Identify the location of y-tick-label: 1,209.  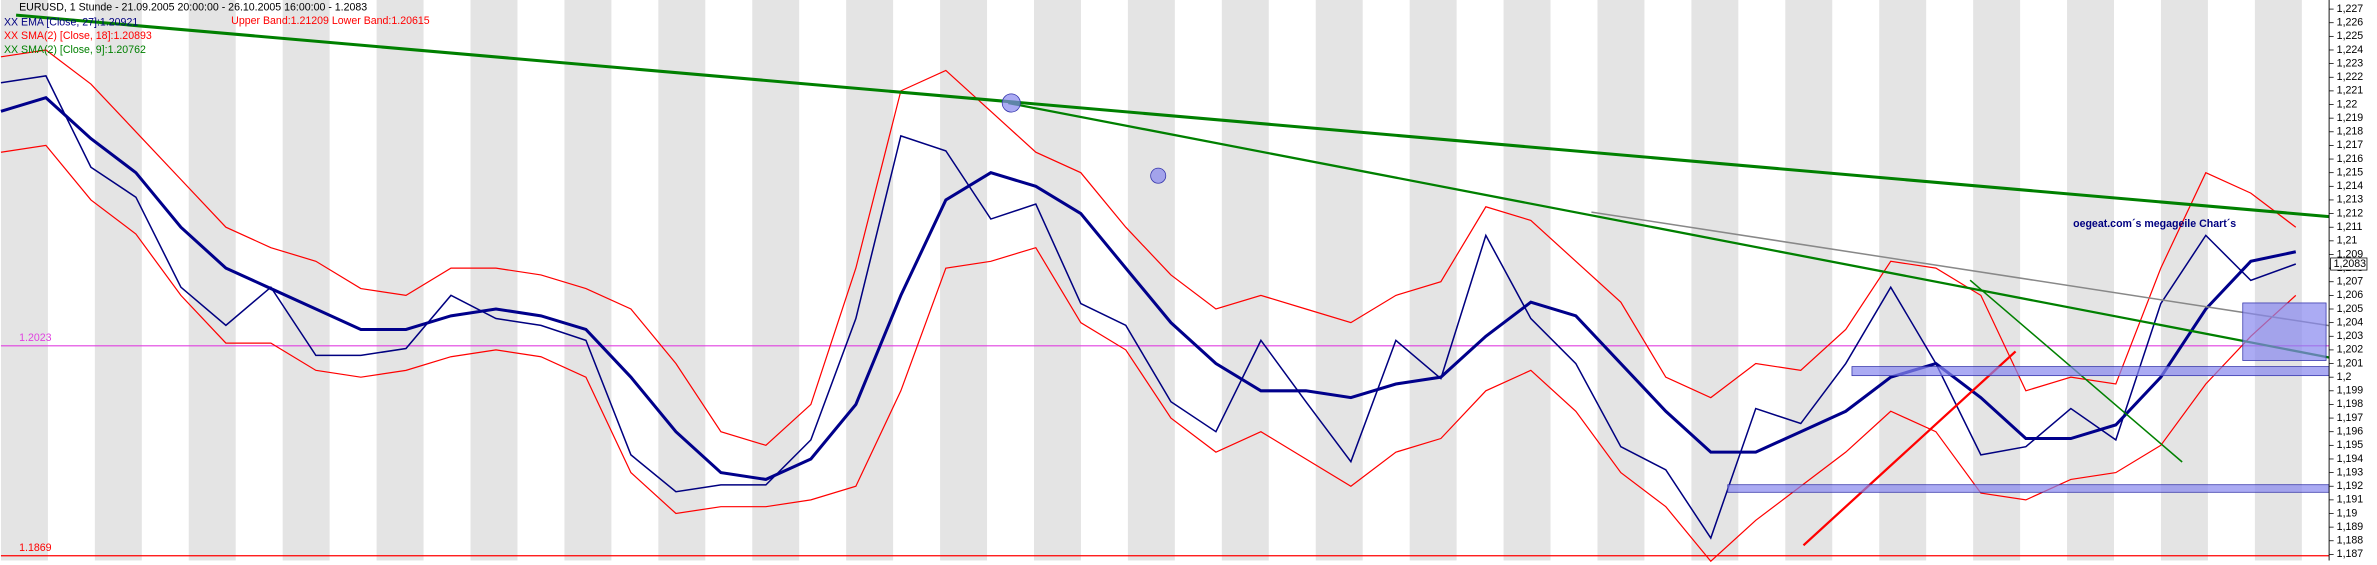
(2350, 254).